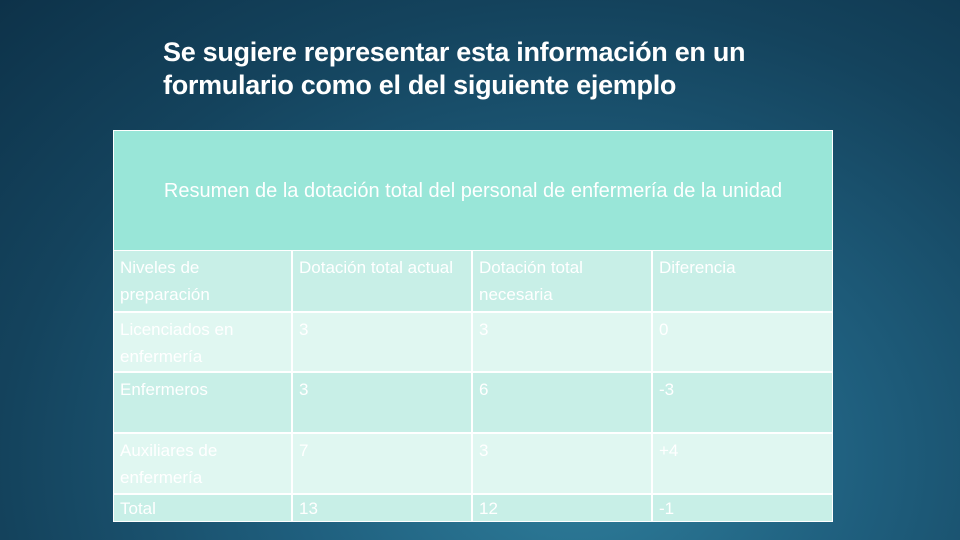  Describe the element at coordinates (562, 281) in the screenshot. I see `header-cell-needed: Dotación total necesaria` at that location.